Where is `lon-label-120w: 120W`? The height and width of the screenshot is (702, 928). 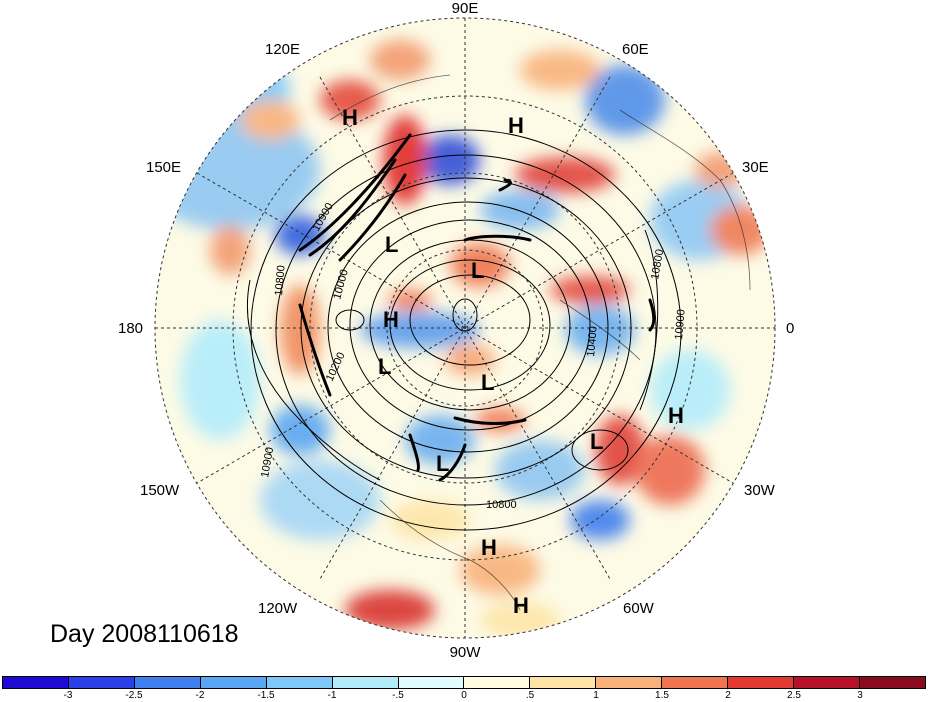 lon-label-120w: 120W is located at coordinates (278, 608).